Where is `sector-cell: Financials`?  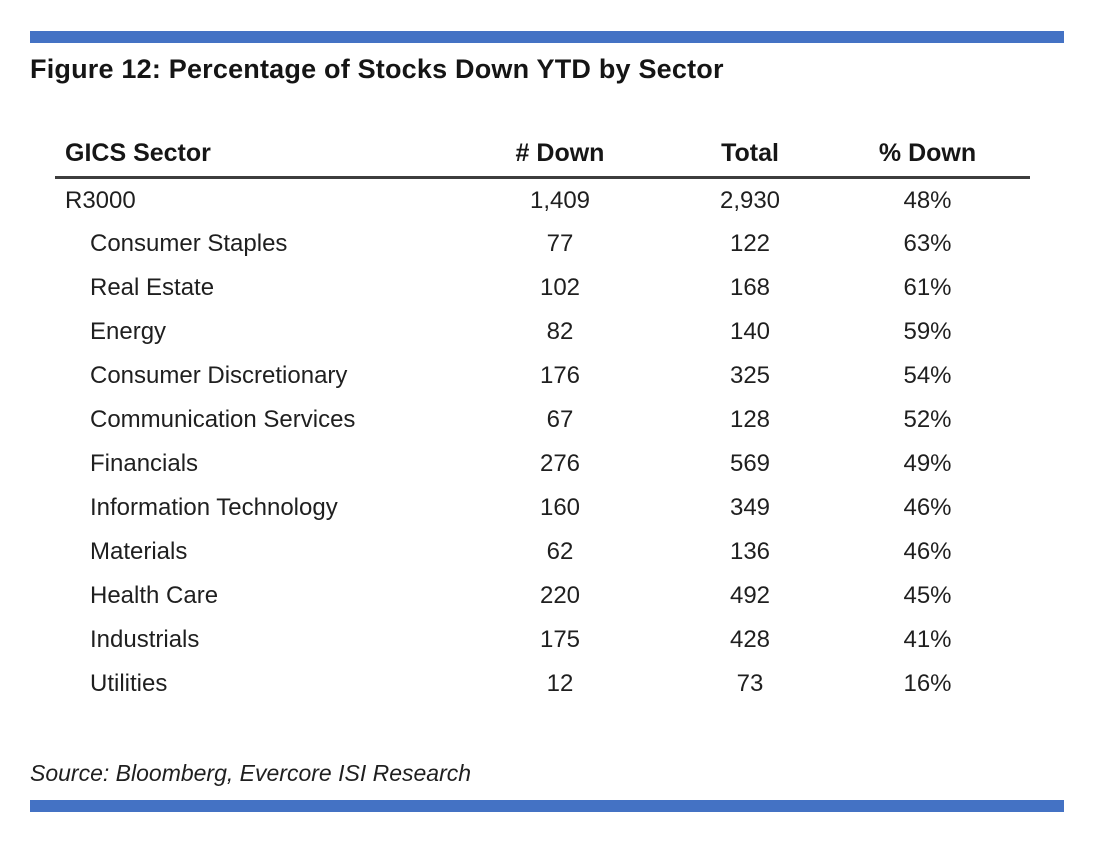 sector-cell: Financials is located at coordinates (144, 463).